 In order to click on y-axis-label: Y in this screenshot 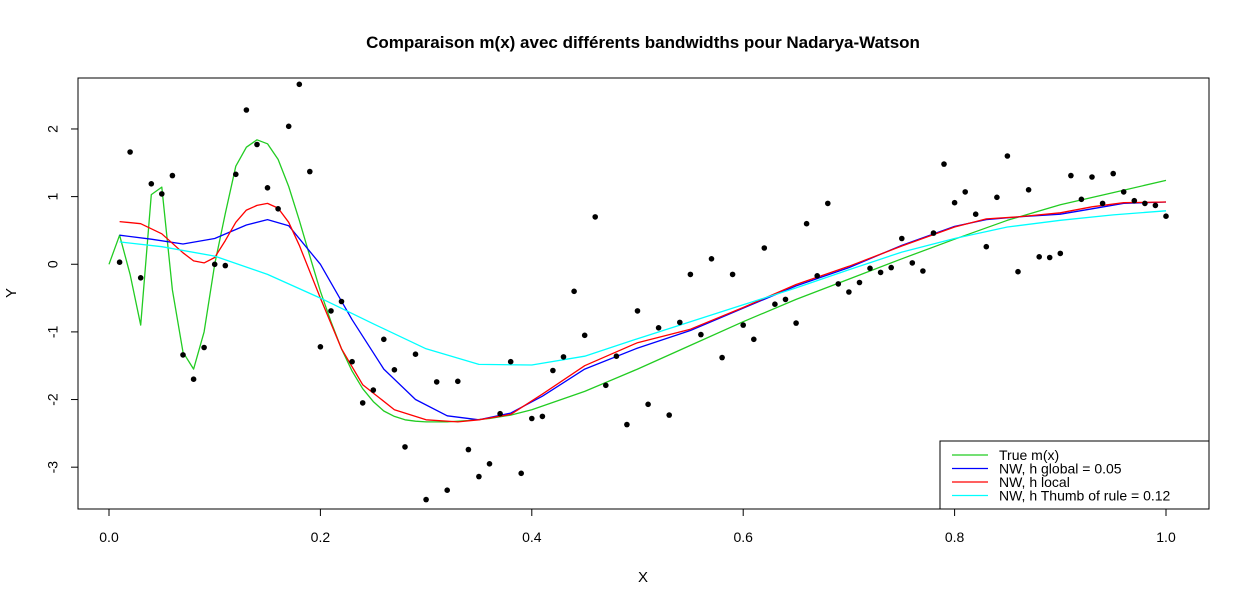, I will do `click(11, 293)`.